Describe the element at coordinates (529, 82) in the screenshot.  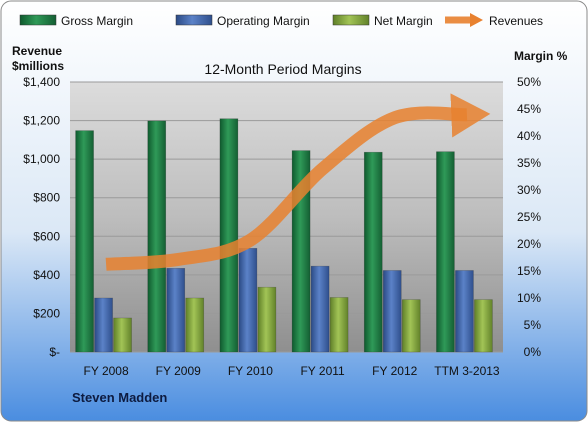
I see `right-axis-tick-label: 50%` at that location.